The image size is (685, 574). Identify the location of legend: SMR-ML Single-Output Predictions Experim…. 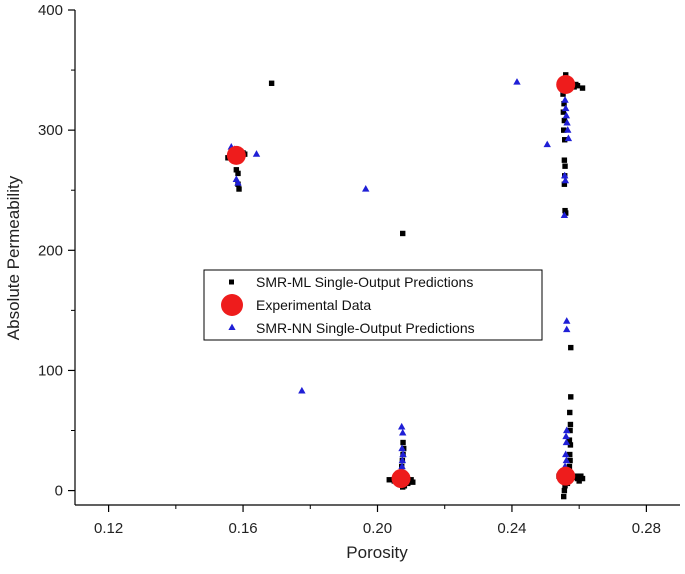
(373, 305).